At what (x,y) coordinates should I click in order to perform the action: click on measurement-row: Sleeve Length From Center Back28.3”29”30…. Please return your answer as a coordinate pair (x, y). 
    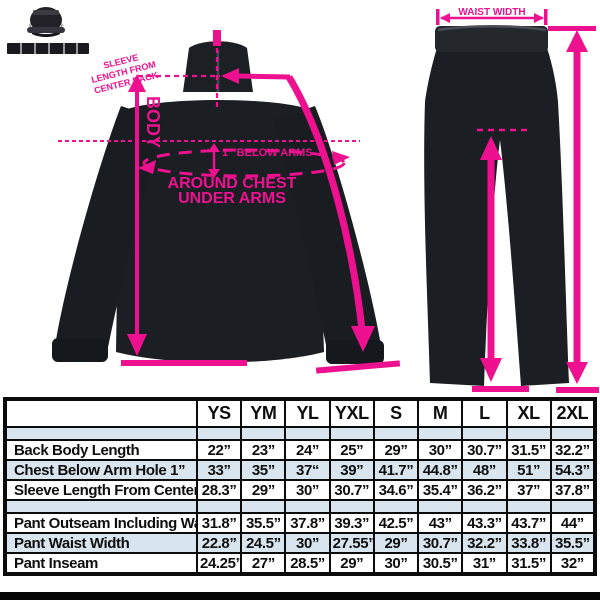
    Looking at the image, I should click on (300, 490).